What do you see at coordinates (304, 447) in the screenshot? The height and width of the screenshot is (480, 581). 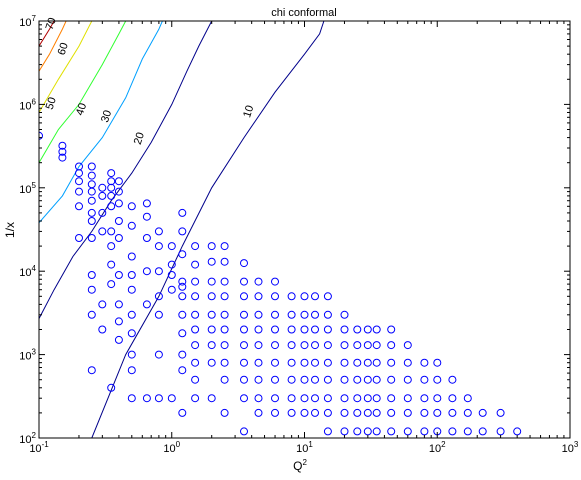 I see `x-tick-labels: 10-1 100 101 102 103` at bounding box center [304, 447].